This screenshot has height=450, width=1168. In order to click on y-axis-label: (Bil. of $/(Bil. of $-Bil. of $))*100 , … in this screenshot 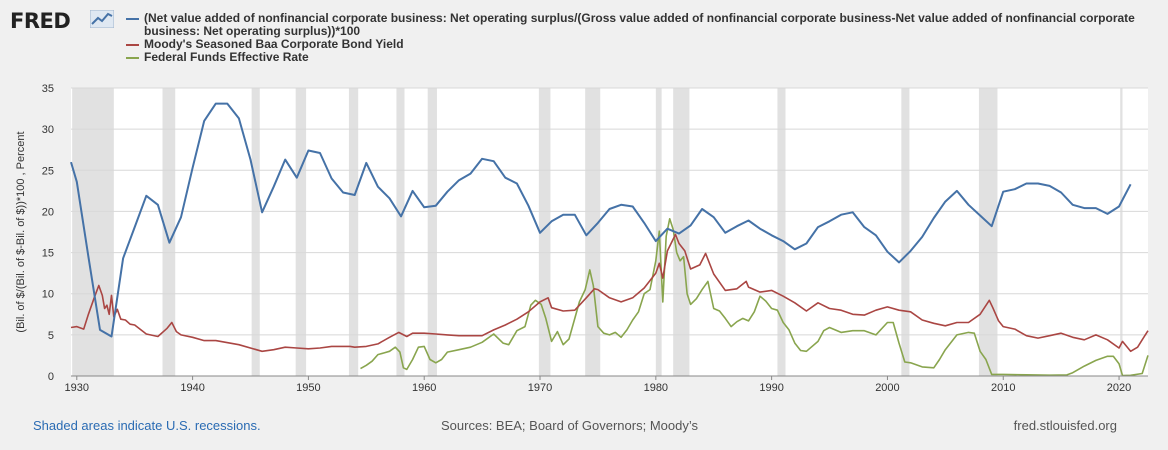, I will do `click(21, 231)`.